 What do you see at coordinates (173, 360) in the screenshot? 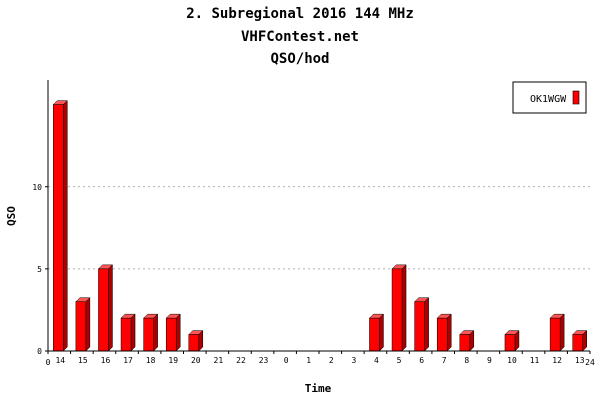
I see `x-tick-label: 19` at bounding box center [173, 360].